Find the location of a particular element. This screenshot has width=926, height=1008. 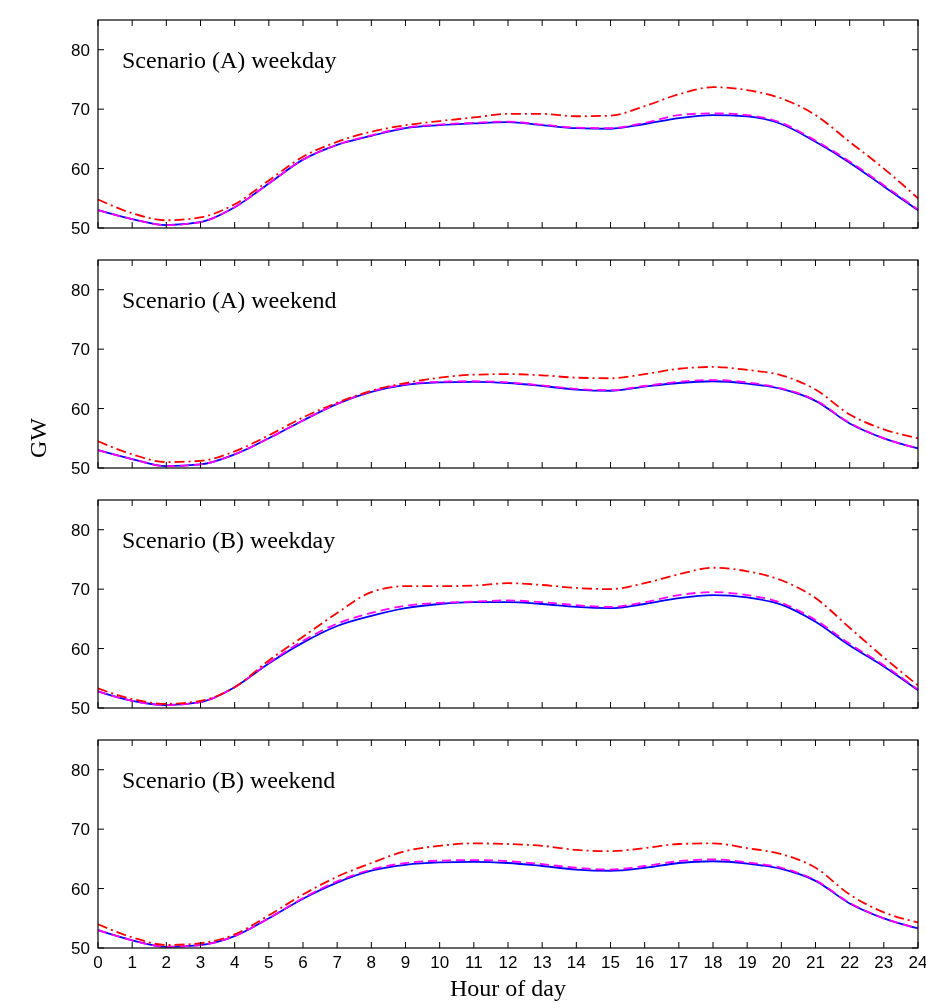

annotation: Scenario (A) weekday is located at coordinates (229, 60).